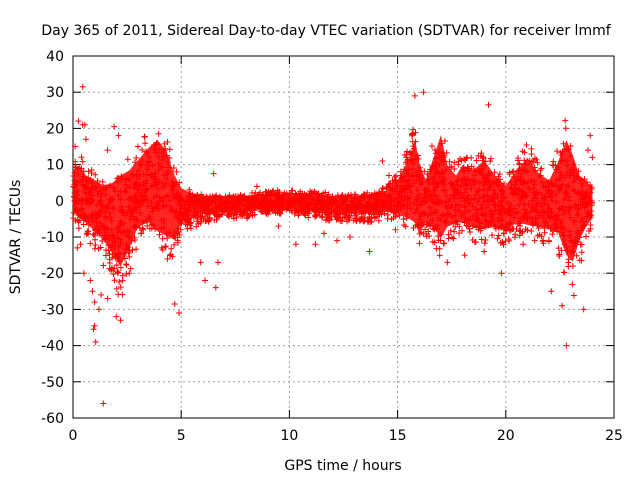  I want to click on y-tick-label: 10, so click(55, 166).